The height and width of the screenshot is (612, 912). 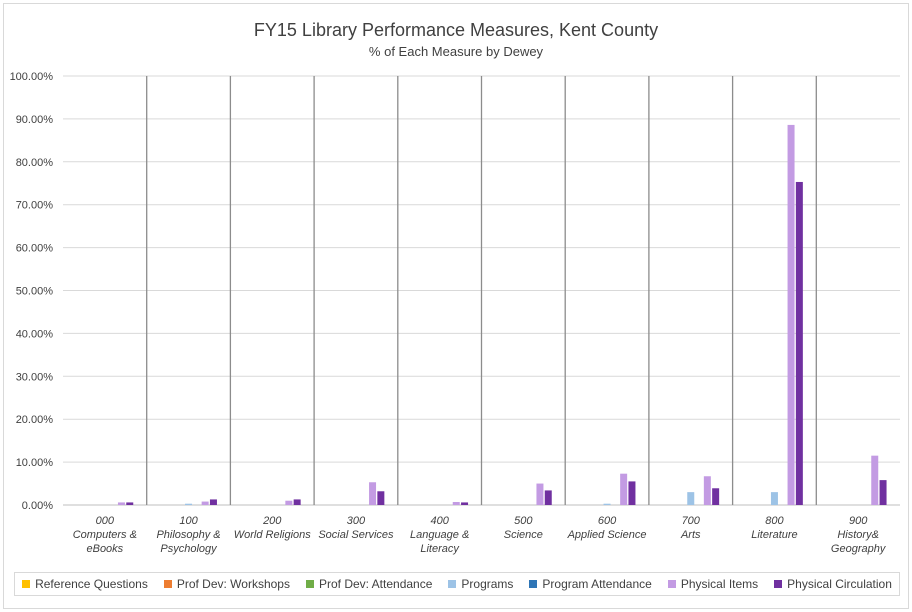 What do you see at coordinates (35, 120) in the screenshot?
I see `y-tick-label: 90.00%` at bounding box center [35, 120].